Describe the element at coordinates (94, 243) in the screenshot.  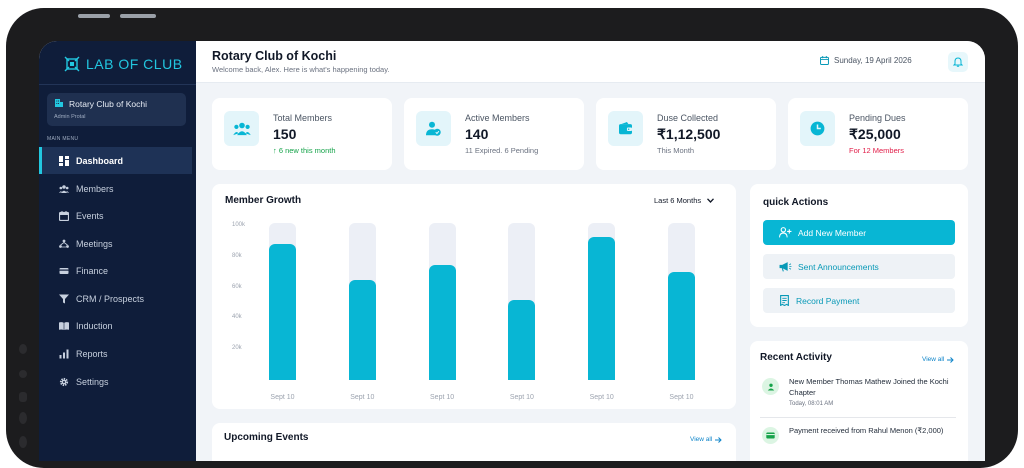
I see `sidebar-item-label: Meetings` at that location.